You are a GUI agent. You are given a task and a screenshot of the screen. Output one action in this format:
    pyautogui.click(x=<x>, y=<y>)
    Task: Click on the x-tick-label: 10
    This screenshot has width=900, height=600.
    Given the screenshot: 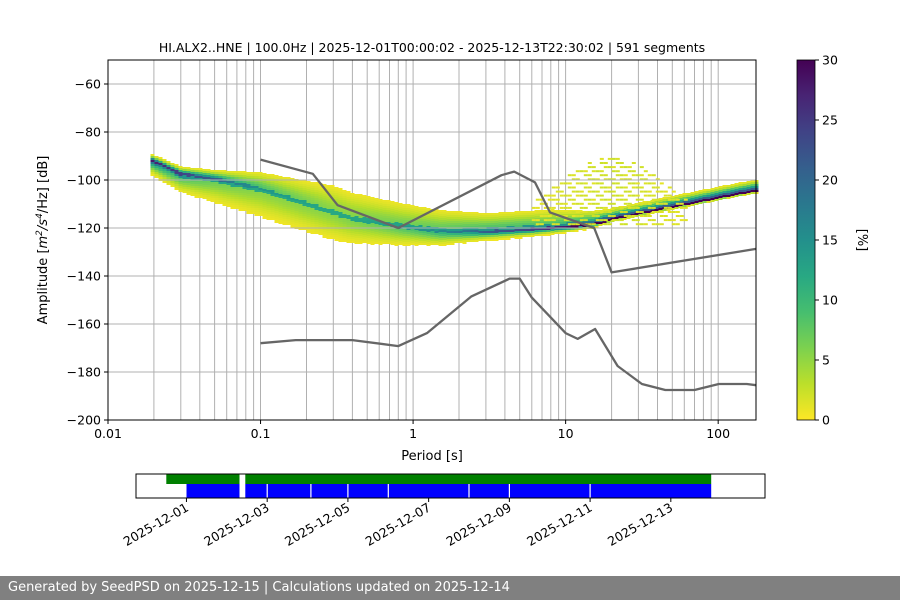 What is the action you would take?
    pyautogui.click(x=566, y=433)
    